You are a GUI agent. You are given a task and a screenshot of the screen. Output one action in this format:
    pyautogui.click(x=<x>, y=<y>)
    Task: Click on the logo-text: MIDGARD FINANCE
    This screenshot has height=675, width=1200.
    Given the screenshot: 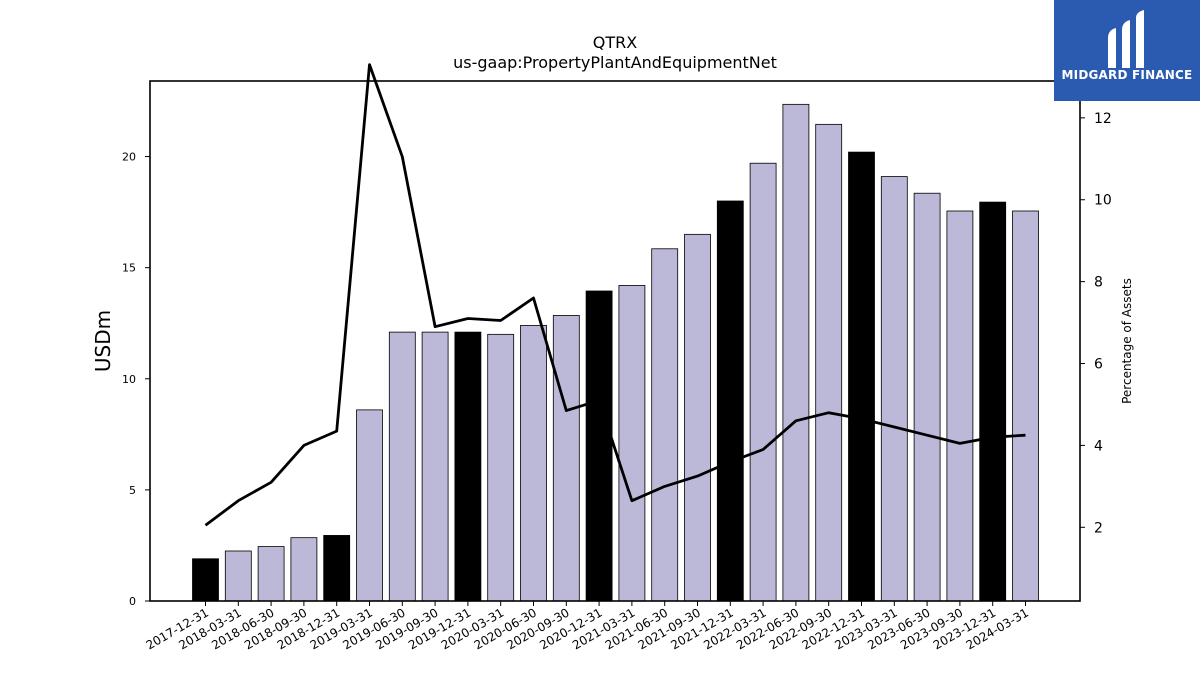 What is the action you would take?
    pyautogui.click(x=1127, y=75)
    